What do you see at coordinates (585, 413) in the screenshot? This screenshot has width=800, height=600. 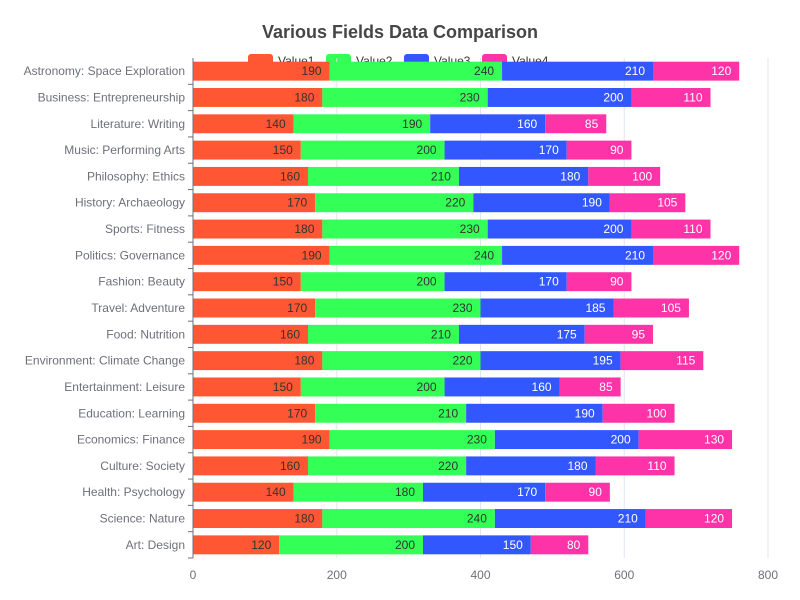 I see `data-label: 190` at bounding box center [585, 413].